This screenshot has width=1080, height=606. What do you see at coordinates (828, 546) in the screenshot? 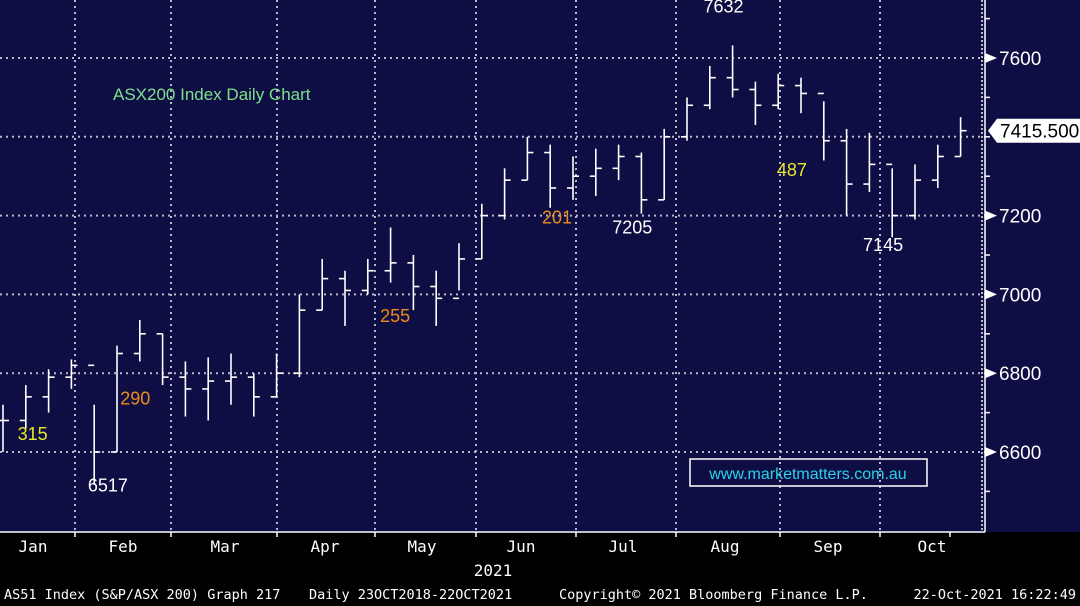
I see `x-tick-label: Sep` at bounding box center [828, 546].